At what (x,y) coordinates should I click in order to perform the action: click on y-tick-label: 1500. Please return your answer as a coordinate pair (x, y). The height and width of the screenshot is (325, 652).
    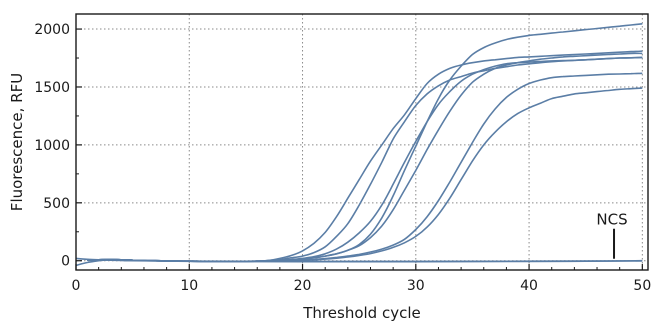
    Looking at the image, I should click on (52, 88).